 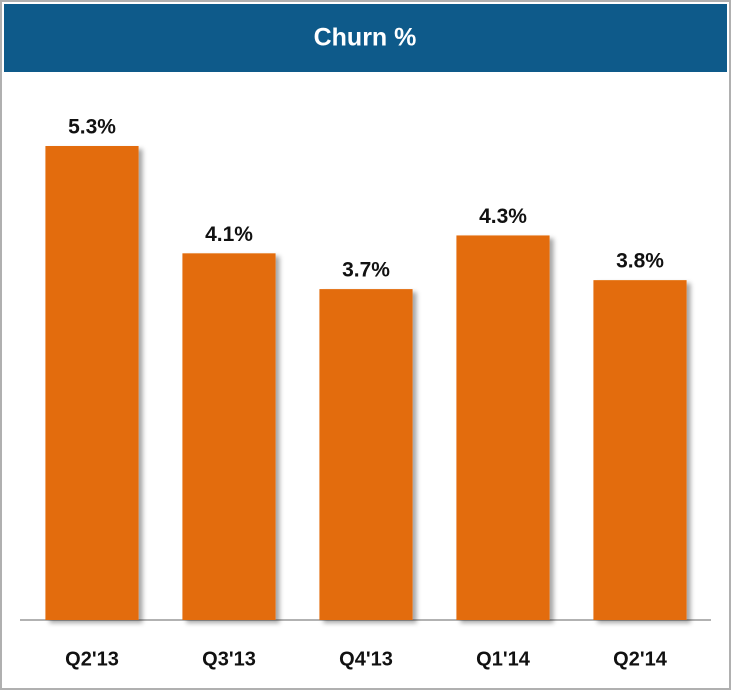 I want to click on chart-title: Churn %, so click(x=365, y=38).